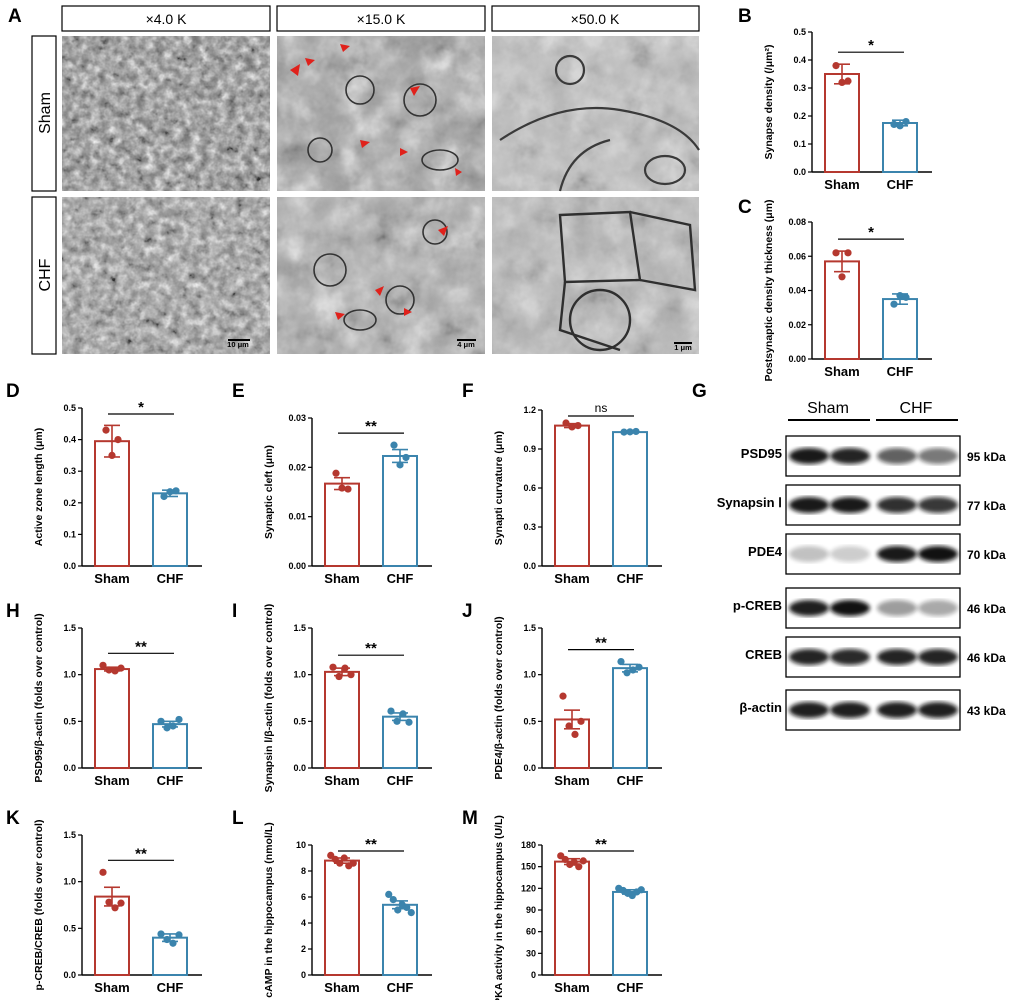 Image resolution: width=1020 pixels, height=1005 pixels. What do you see at coordinates (683, 347) in the screenshot?
I see `scale-bar-label: 1 μm` at bounding box center [683, 347].